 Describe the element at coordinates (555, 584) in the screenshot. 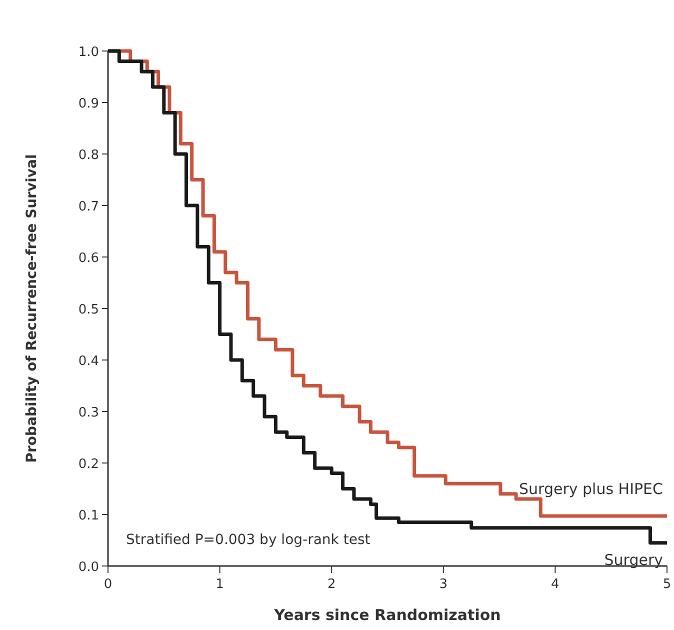

I see `x-tick-label: 4` at that location.